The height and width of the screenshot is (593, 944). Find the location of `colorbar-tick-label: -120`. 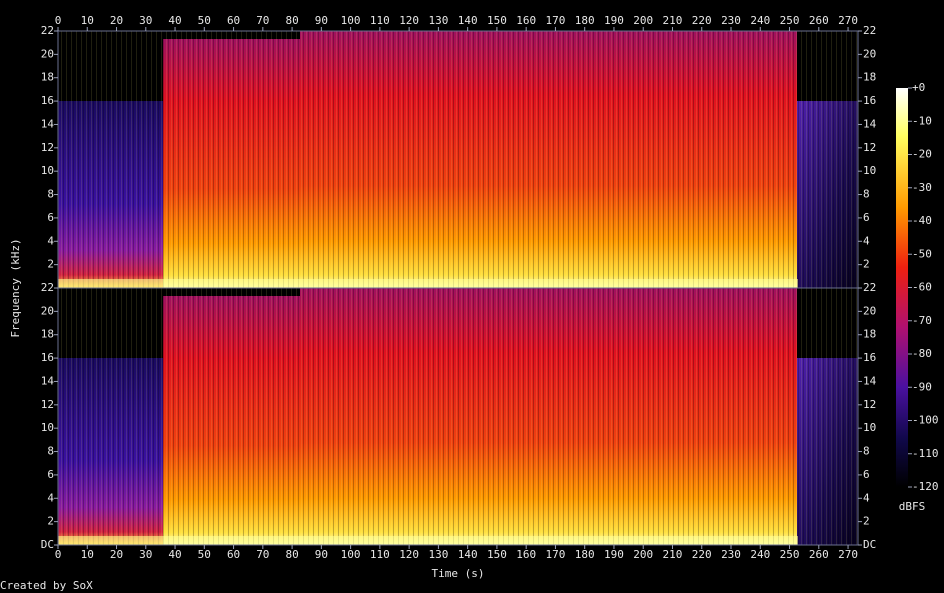

colorbar-tick-label: -120 is located at coordinates (925, 486).